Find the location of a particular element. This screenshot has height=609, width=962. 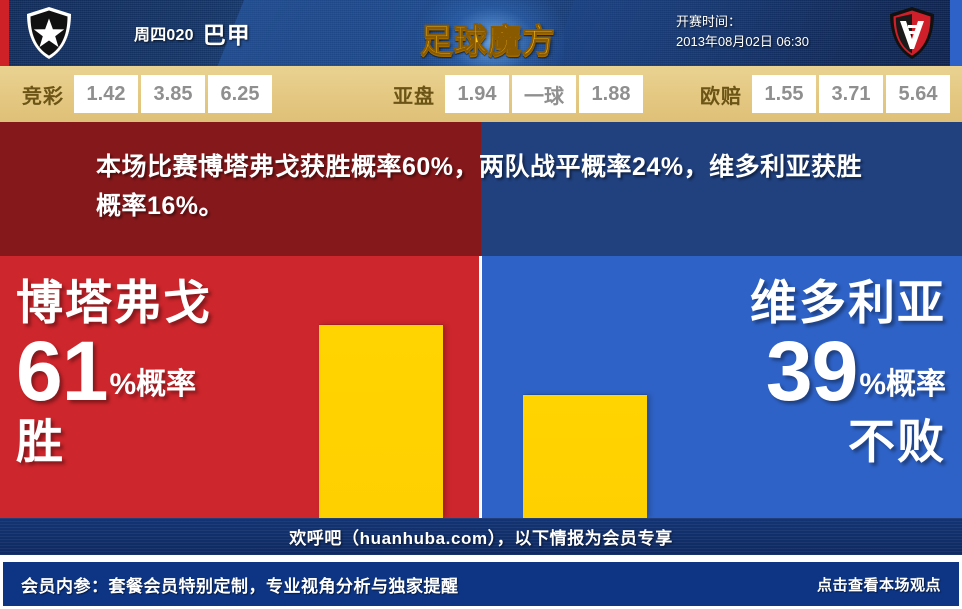

kickoff-label: 开赛时间： is located at coordinates (709, 21).